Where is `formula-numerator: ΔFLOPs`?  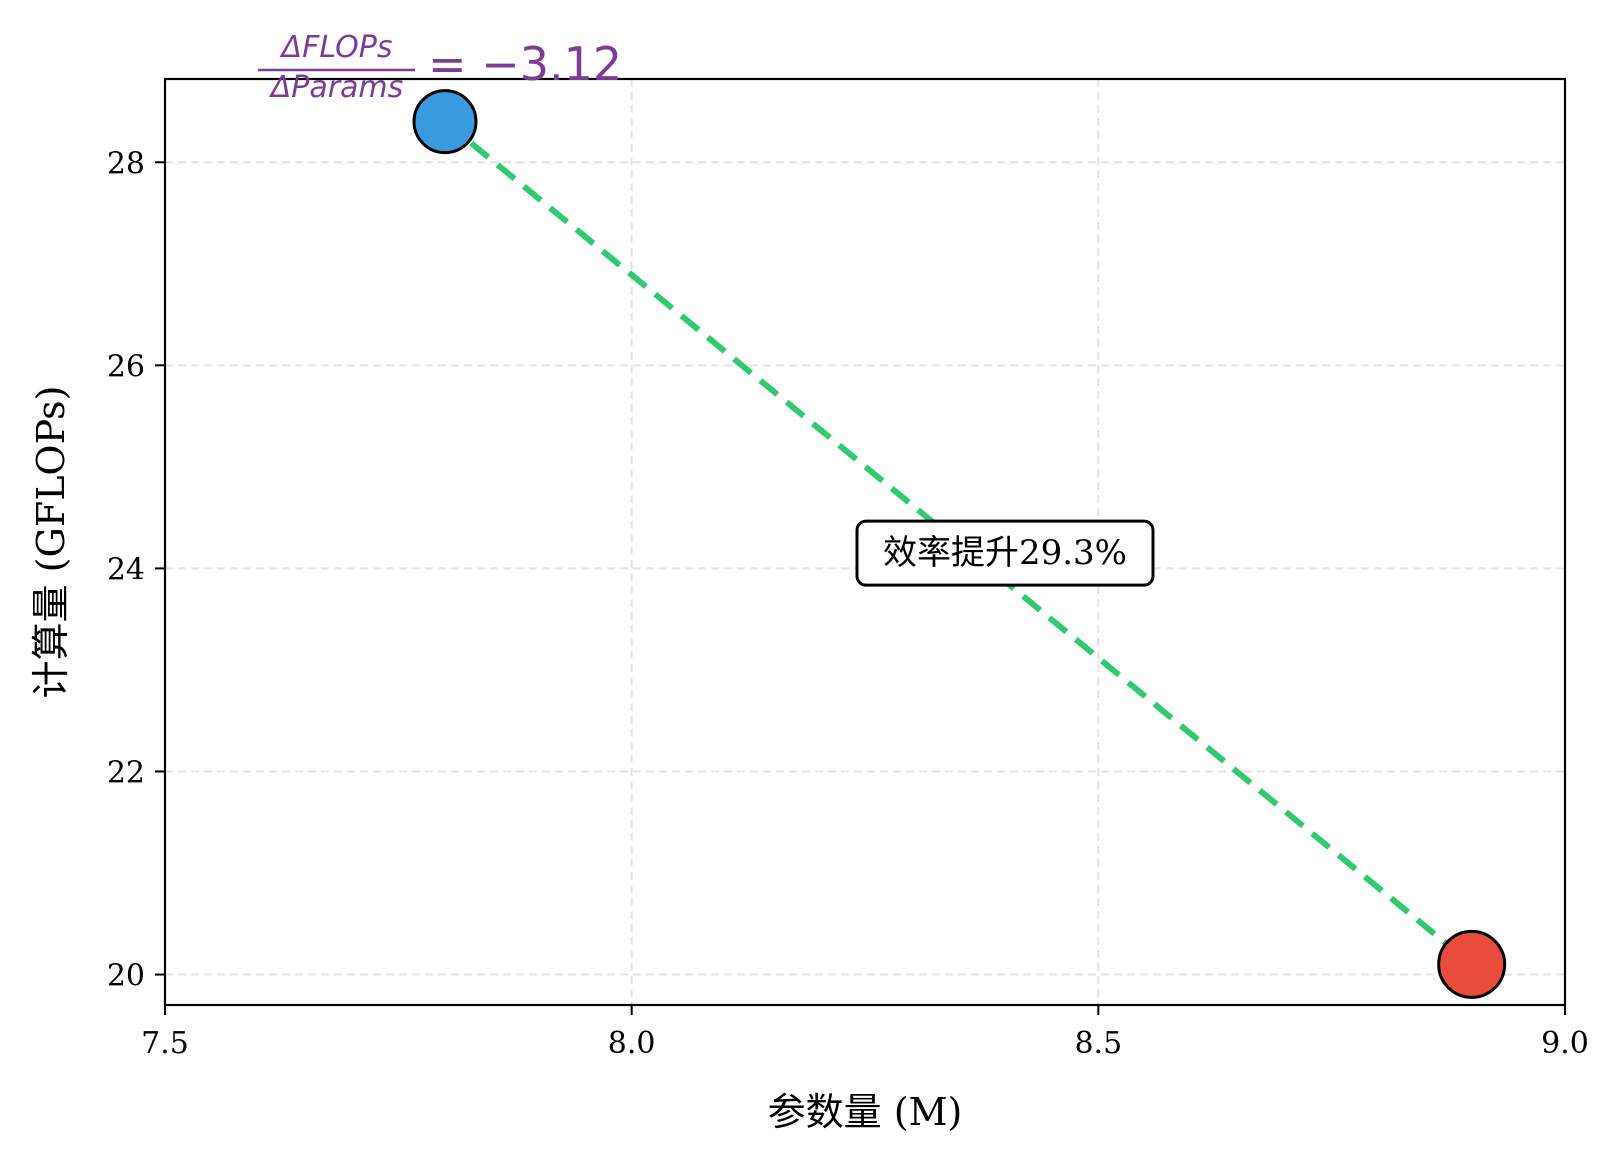
formula-numerator: ΔFLOPs is located at coordinates (336, 47).